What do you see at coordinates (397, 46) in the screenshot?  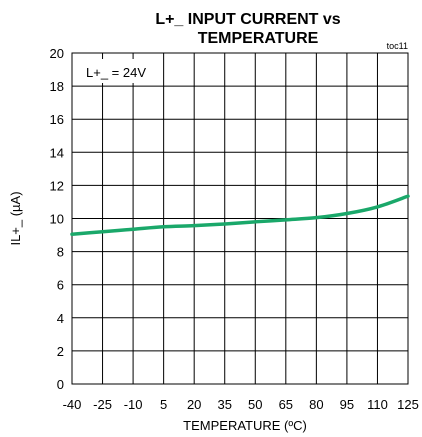 I see `figure-id-label: toc11` at bounding box center [397, 46].